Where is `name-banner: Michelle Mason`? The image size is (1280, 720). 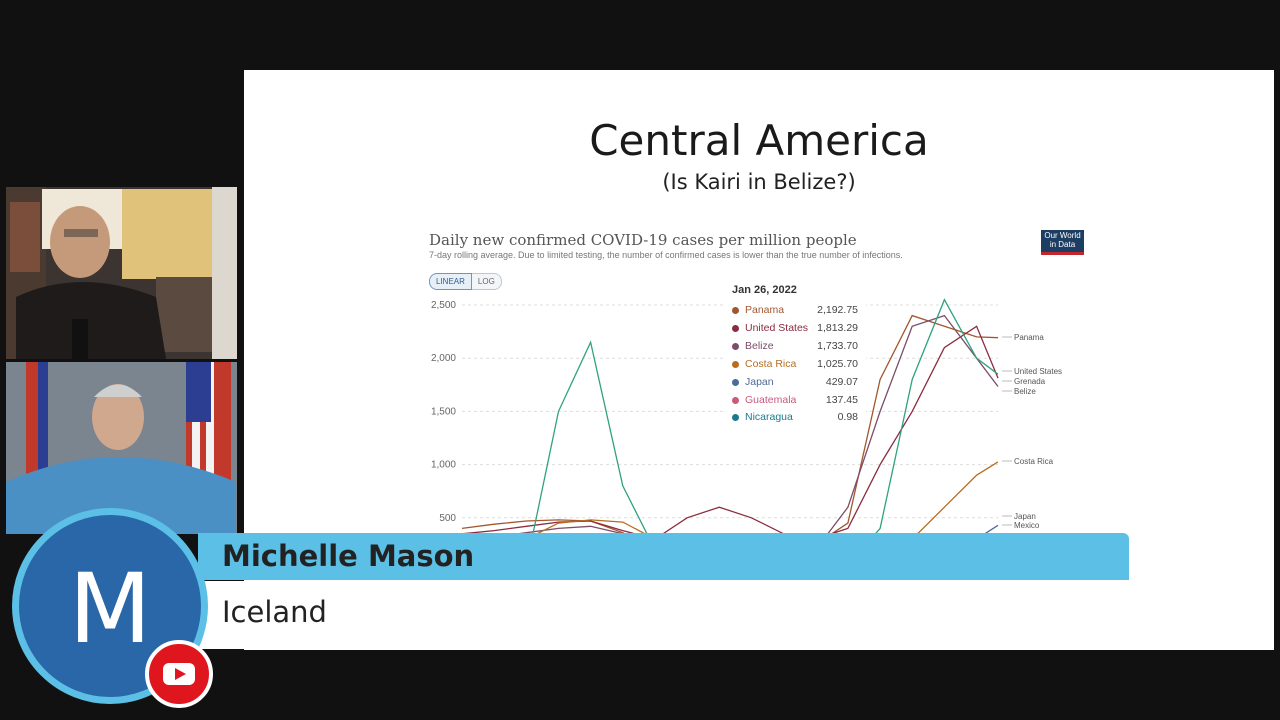
name-banner: Michelle Mason is located at coordinates (663, 556).